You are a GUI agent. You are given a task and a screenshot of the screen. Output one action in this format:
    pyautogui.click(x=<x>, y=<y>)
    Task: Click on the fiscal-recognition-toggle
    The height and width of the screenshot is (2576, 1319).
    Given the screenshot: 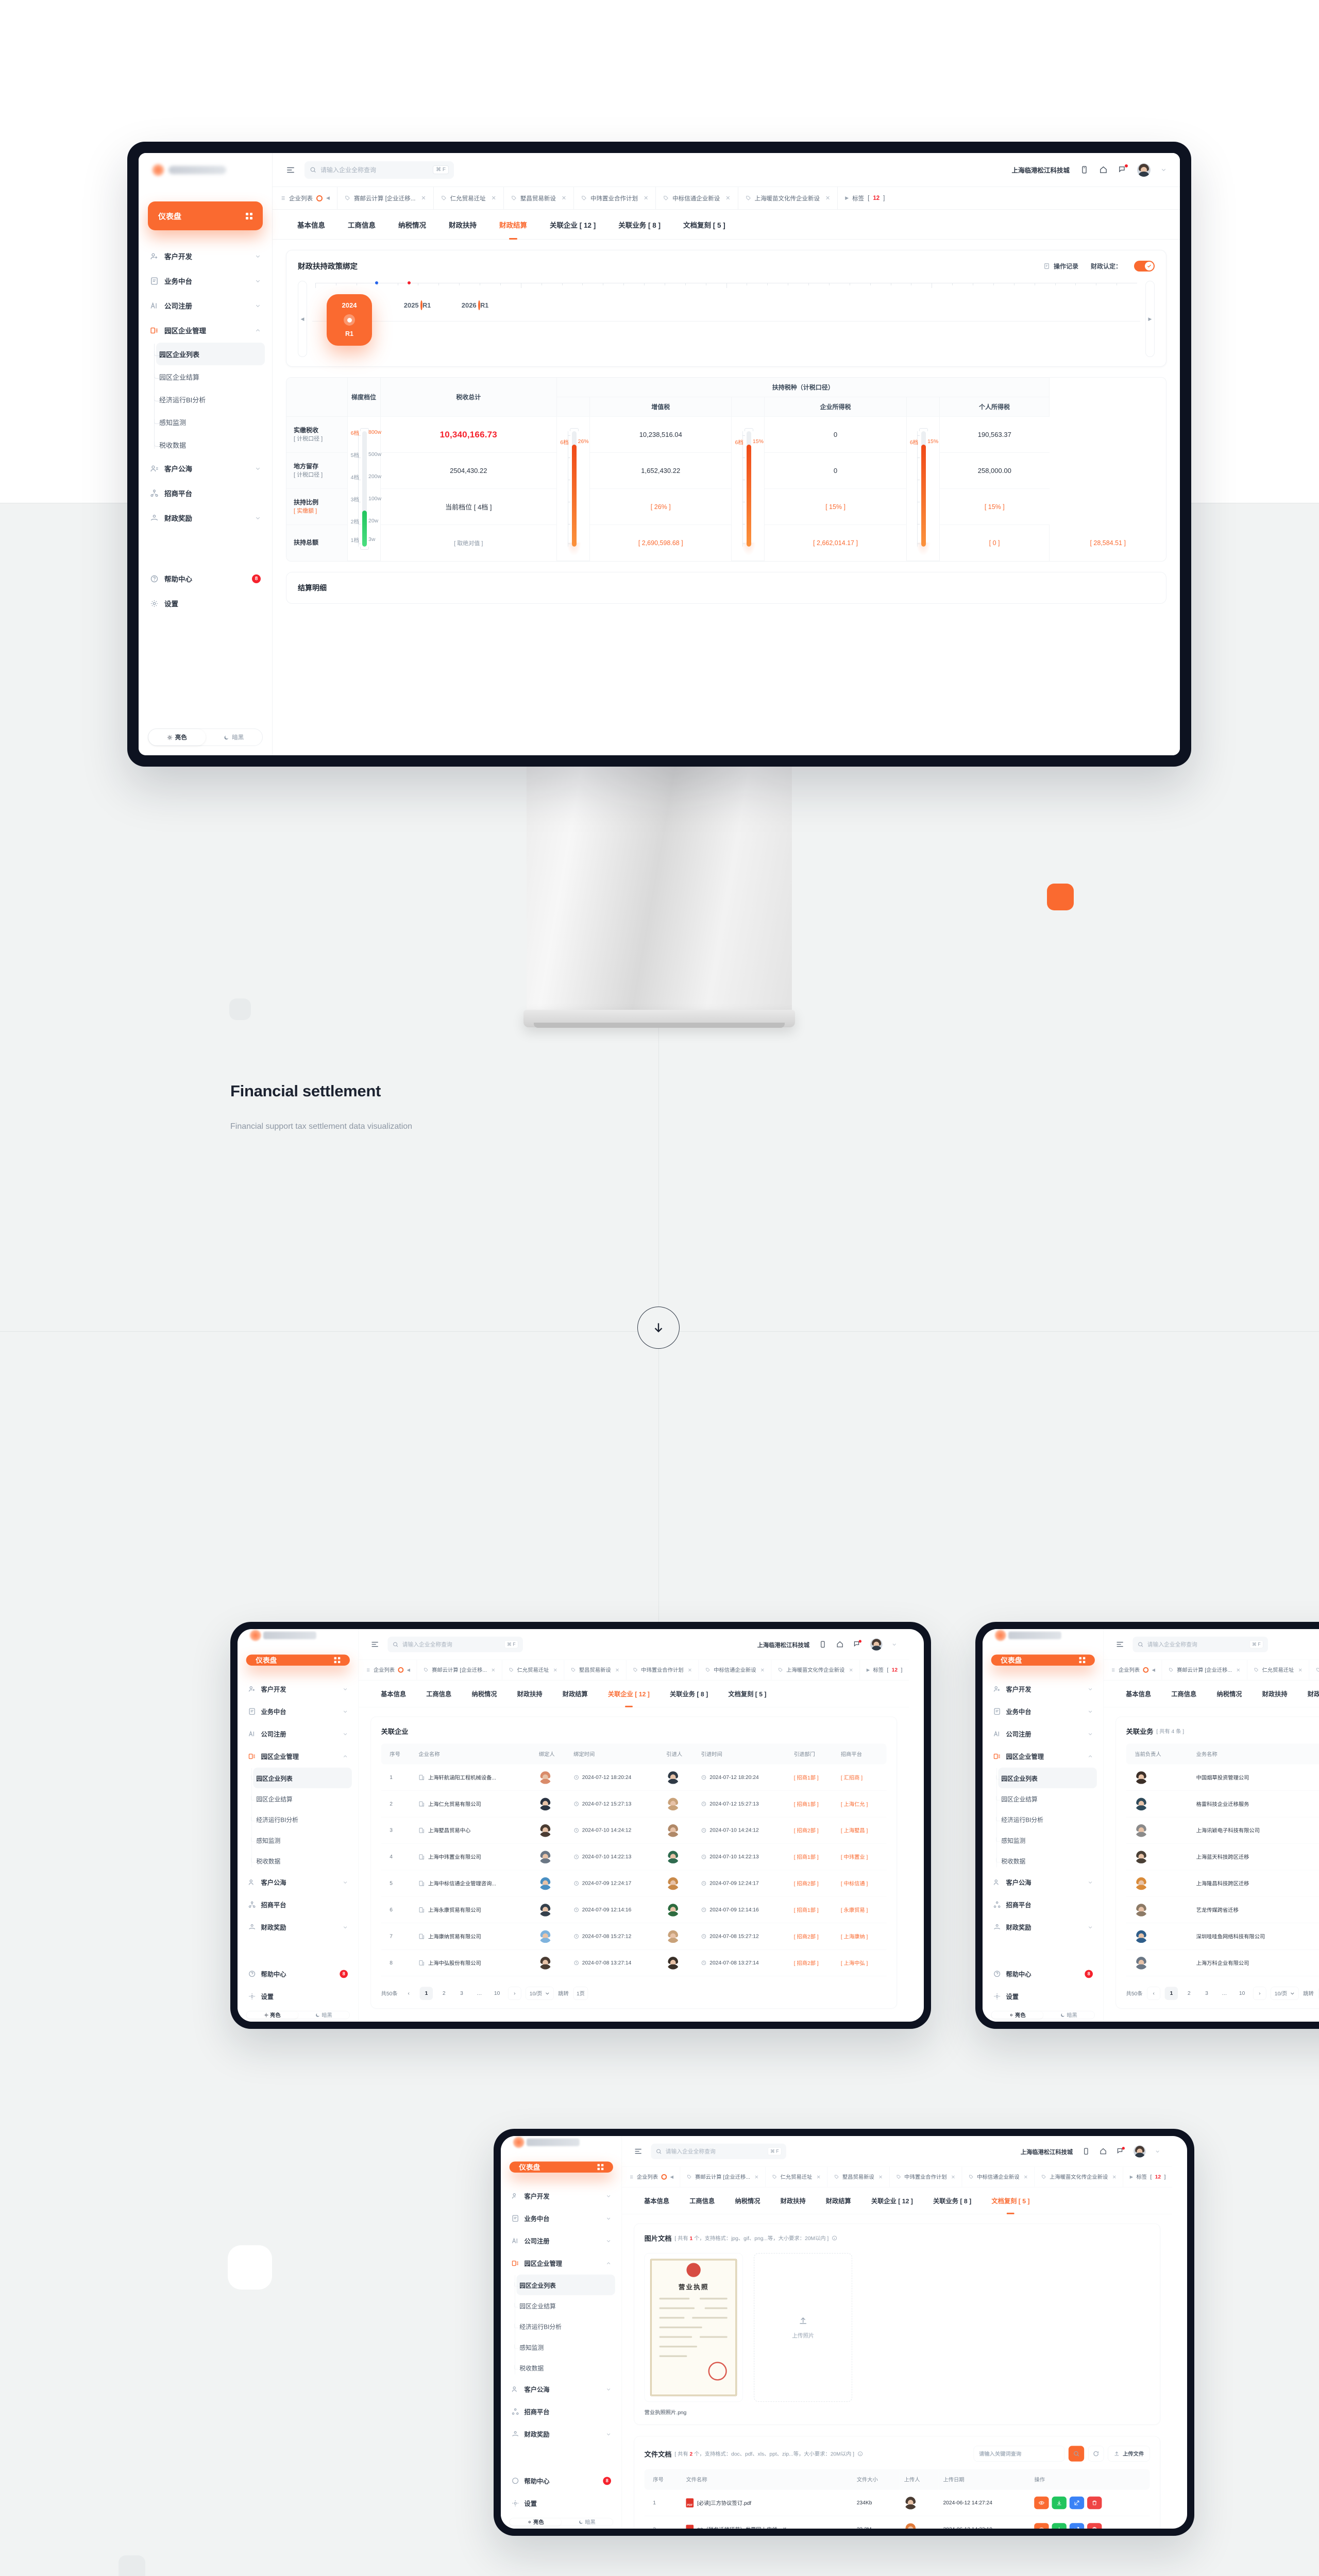 What is the action you would take?
    pyautogui.click(x=1144, y=266)
    